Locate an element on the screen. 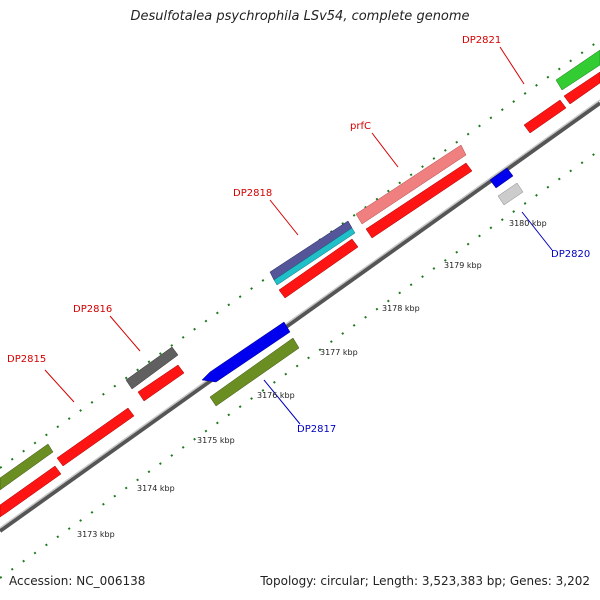  gene-bar-blue is located at coordinates (246, 352).